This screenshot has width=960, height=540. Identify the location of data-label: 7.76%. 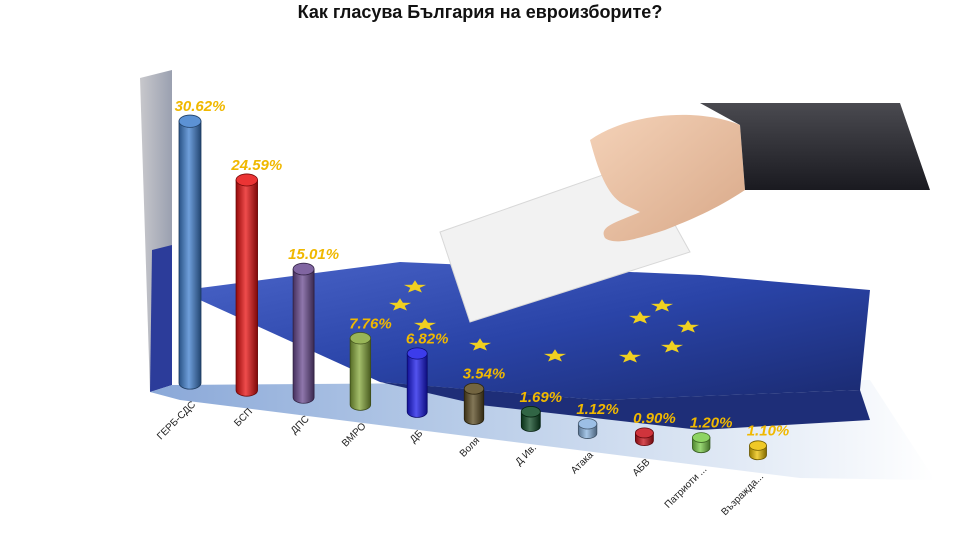
(370, 323).